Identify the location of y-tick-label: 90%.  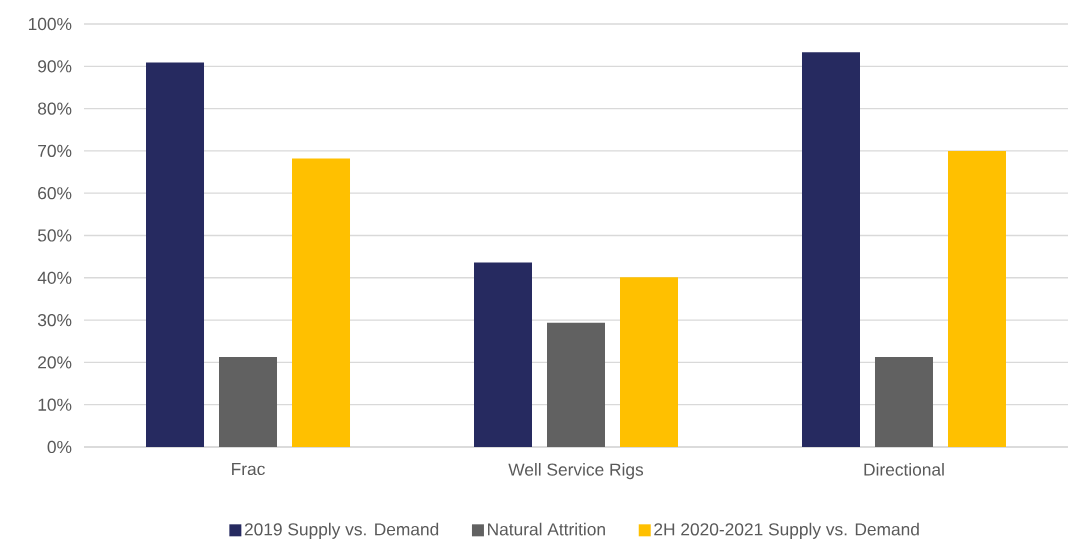
(55, 66).